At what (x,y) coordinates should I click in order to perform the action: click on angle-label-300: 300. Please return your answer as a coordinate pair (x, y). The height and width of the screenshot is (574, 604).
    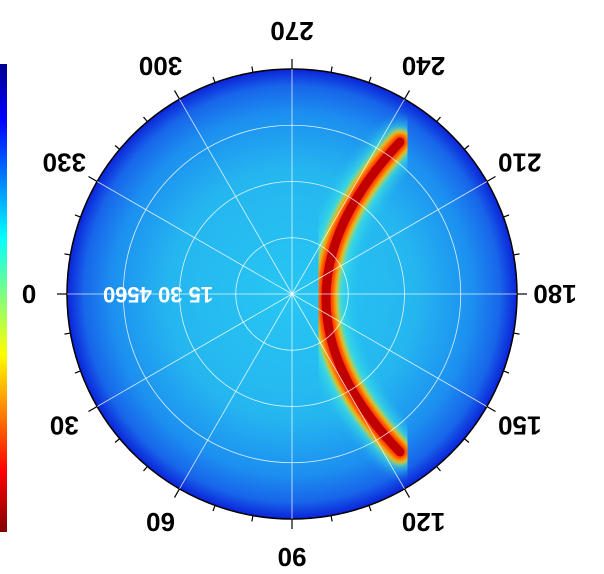
    Looking at the image, I should click on (160, 66).